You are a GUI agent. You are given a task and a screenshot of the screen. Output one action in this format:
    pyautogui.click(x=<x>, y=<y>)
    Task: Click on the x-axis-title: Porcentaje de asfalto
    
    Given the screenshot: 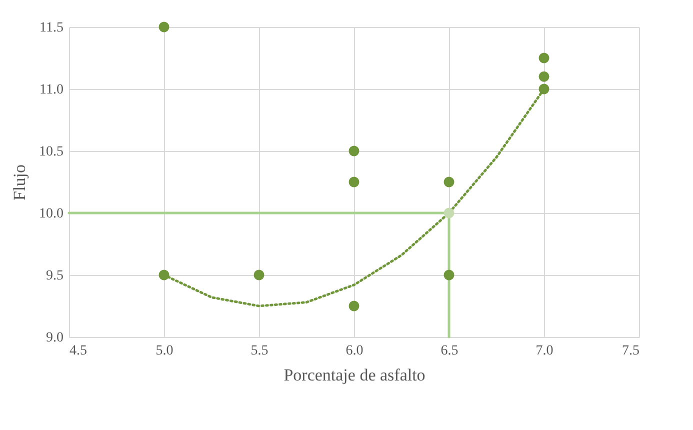 What is the action you would take?
    pyautogui.click(x=355, y=375)
    